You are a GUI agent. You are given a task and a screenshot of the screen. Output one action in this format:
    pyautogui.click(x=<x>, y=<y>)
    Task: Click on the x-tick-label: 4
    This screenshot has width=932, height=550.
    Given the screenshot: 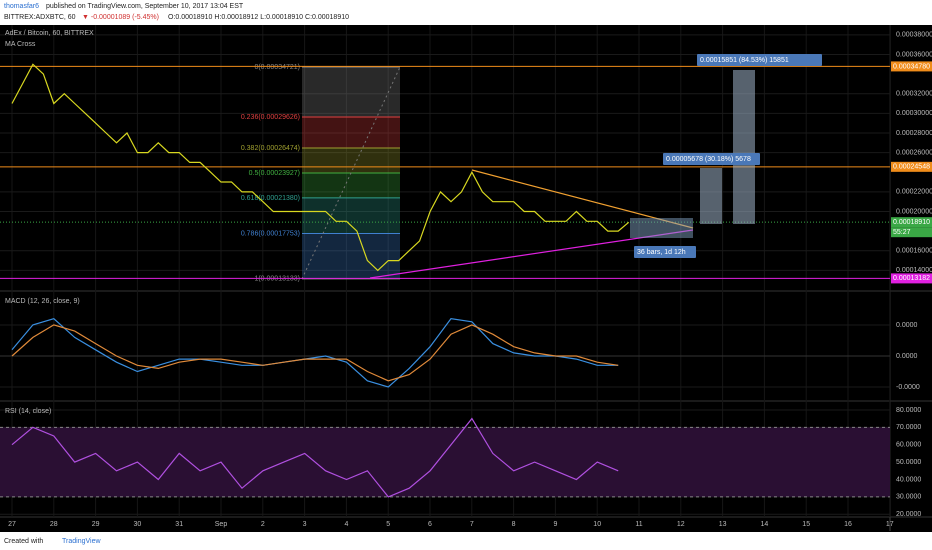 What is the action you would take?
    pyautogui.click(x=346, y=524)
    